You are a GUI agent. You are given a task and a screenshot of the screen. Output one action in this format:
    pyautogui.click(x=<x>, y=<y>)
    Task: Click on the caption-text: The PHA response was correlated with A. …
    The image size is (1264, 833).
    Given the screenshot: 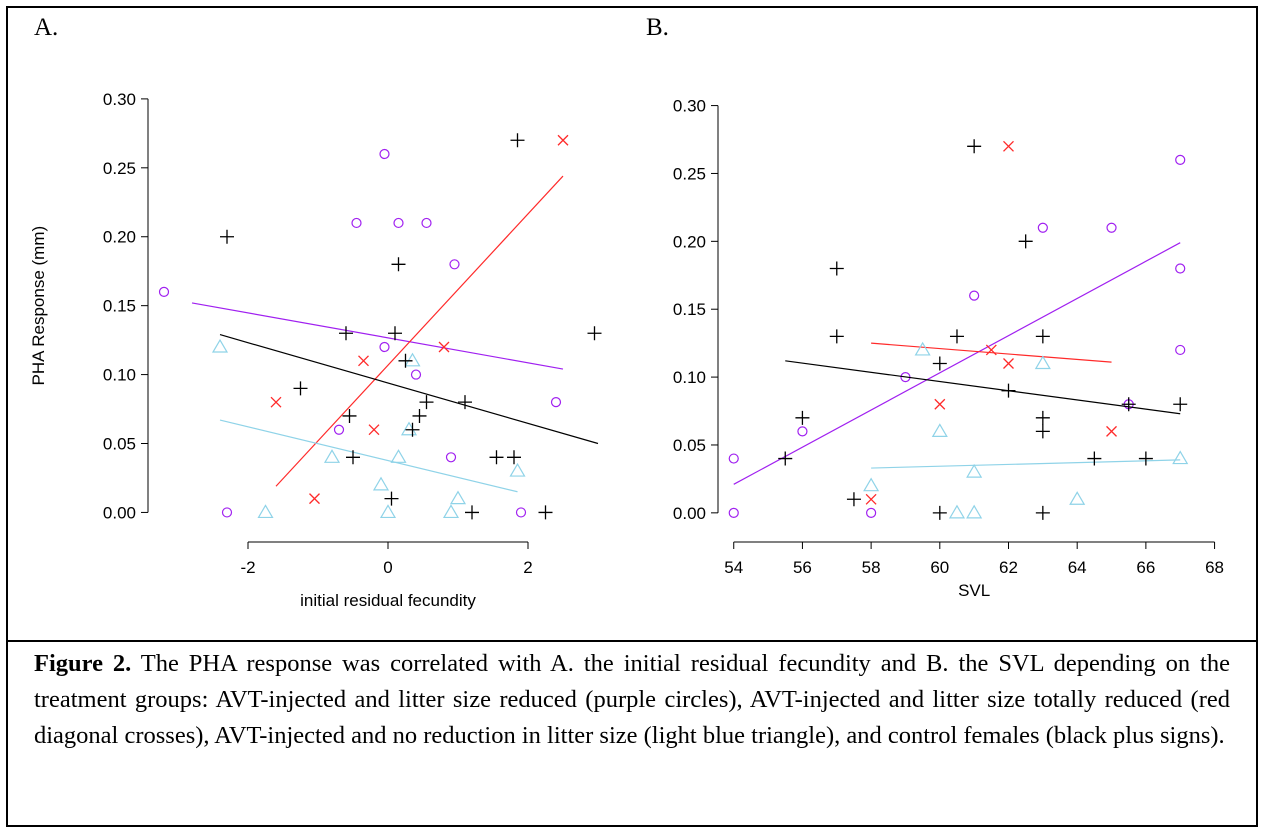 What is the action you would take?
    pyautogui.click(x=632, y=699)
    